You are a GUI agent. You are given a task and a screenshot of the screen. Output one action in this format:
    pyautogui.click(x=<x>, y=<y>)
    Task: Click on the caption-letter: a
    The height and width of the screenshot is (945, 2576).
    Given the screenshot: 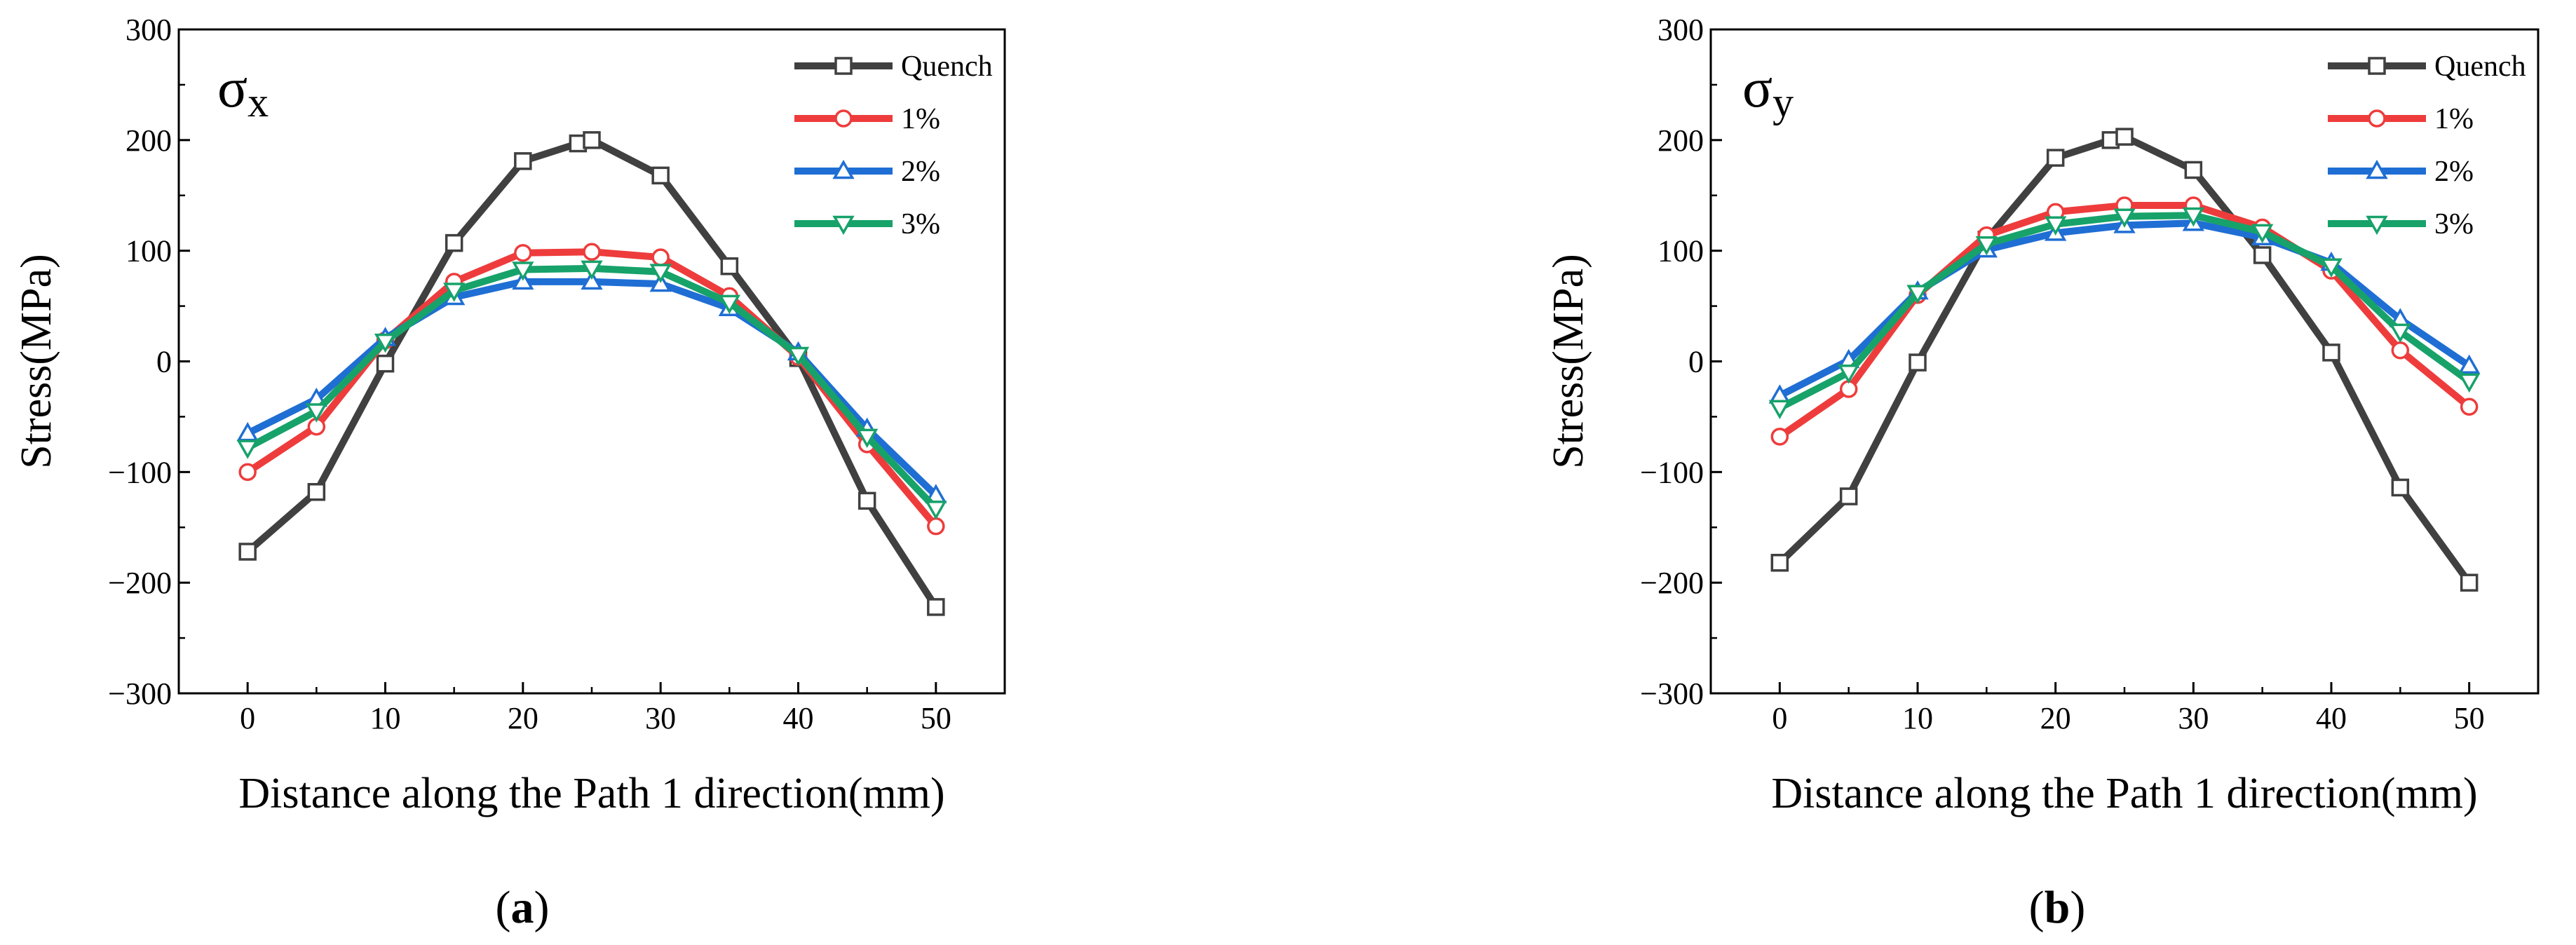 What is the action you would take?
    pyautogui.click(x=522, y=907)
    